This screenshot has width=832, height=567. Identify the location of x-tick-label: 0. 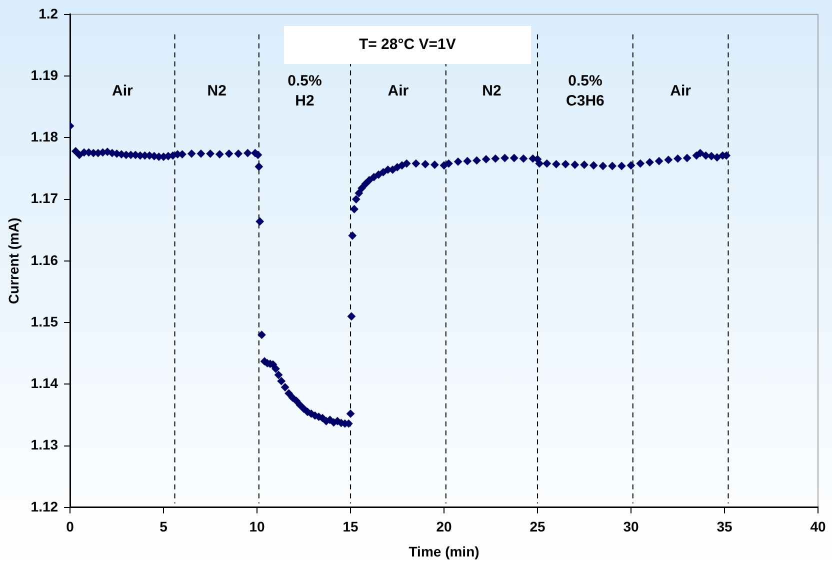
(70, 526).